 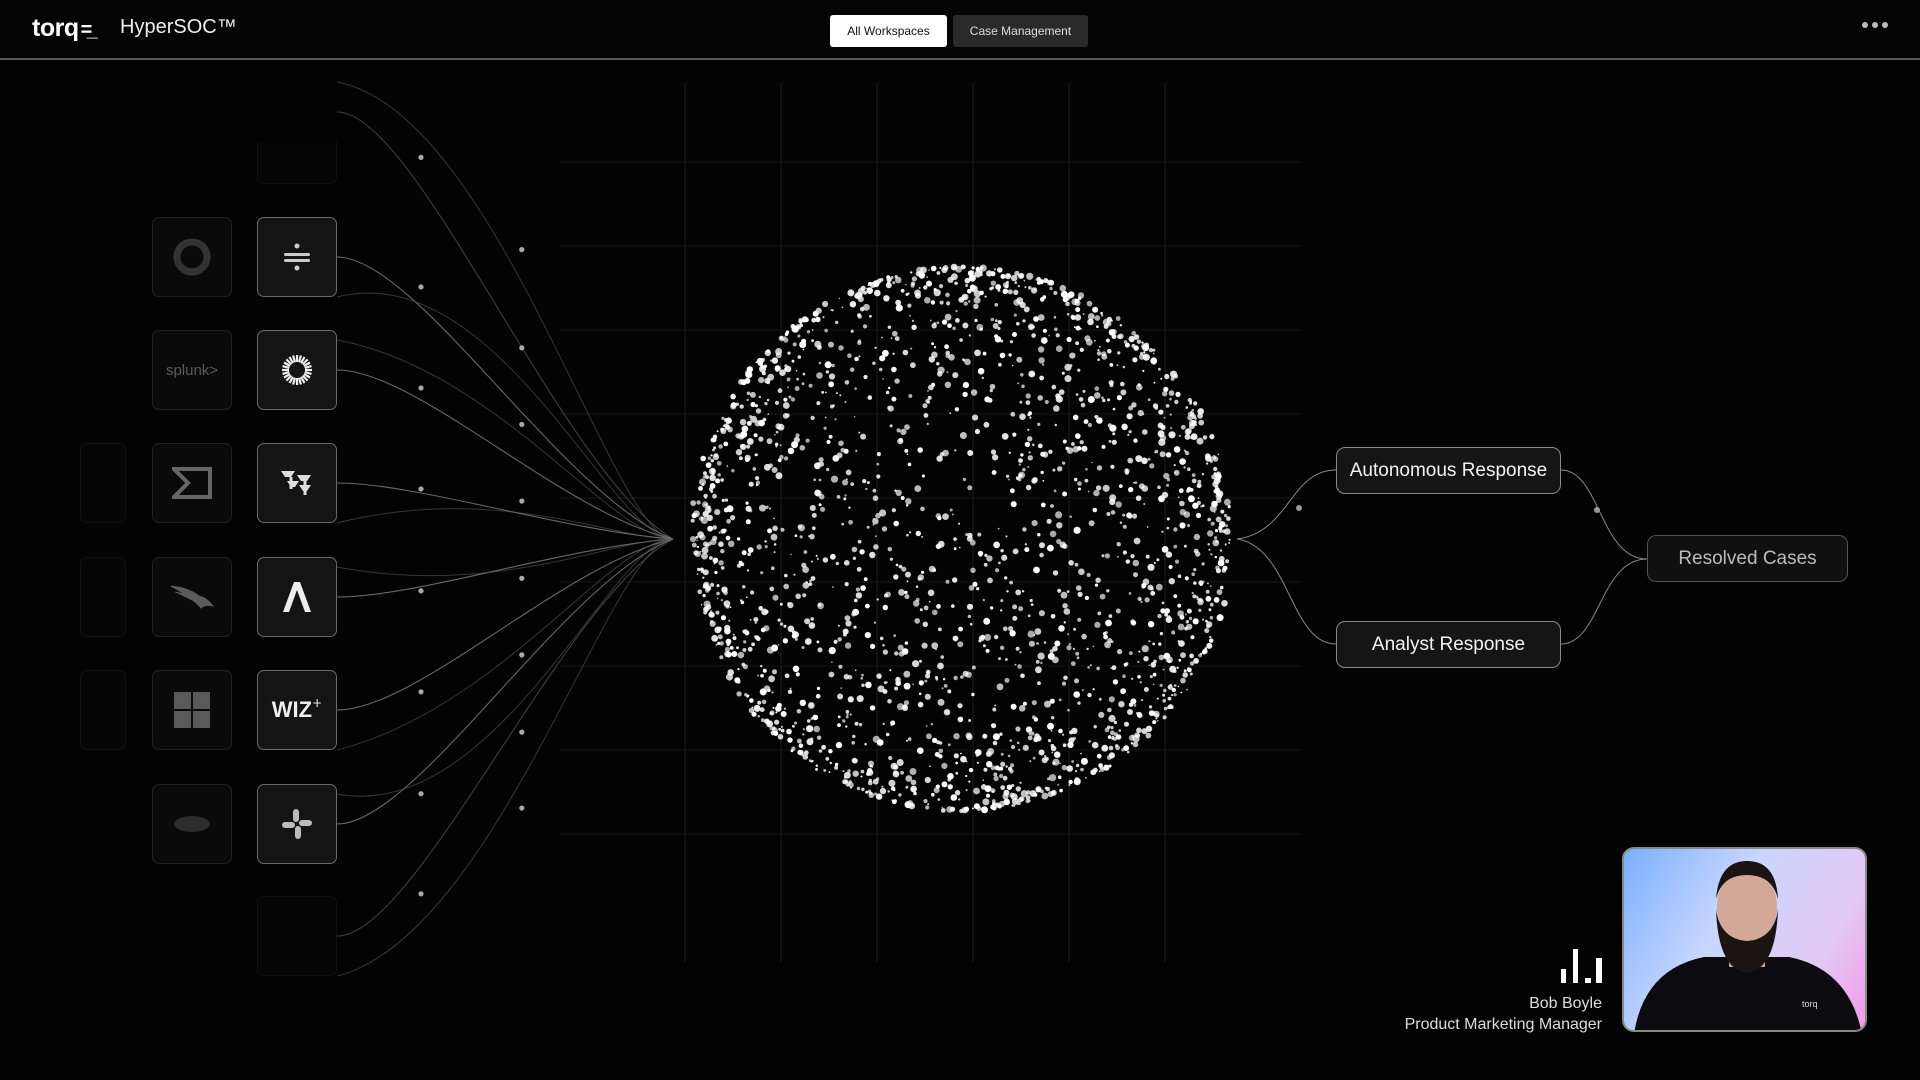 What do you see at coordinates (297, 710) in the screenshot?
I see `wiz-tile: wiz +` at bounding box center [297, 710].